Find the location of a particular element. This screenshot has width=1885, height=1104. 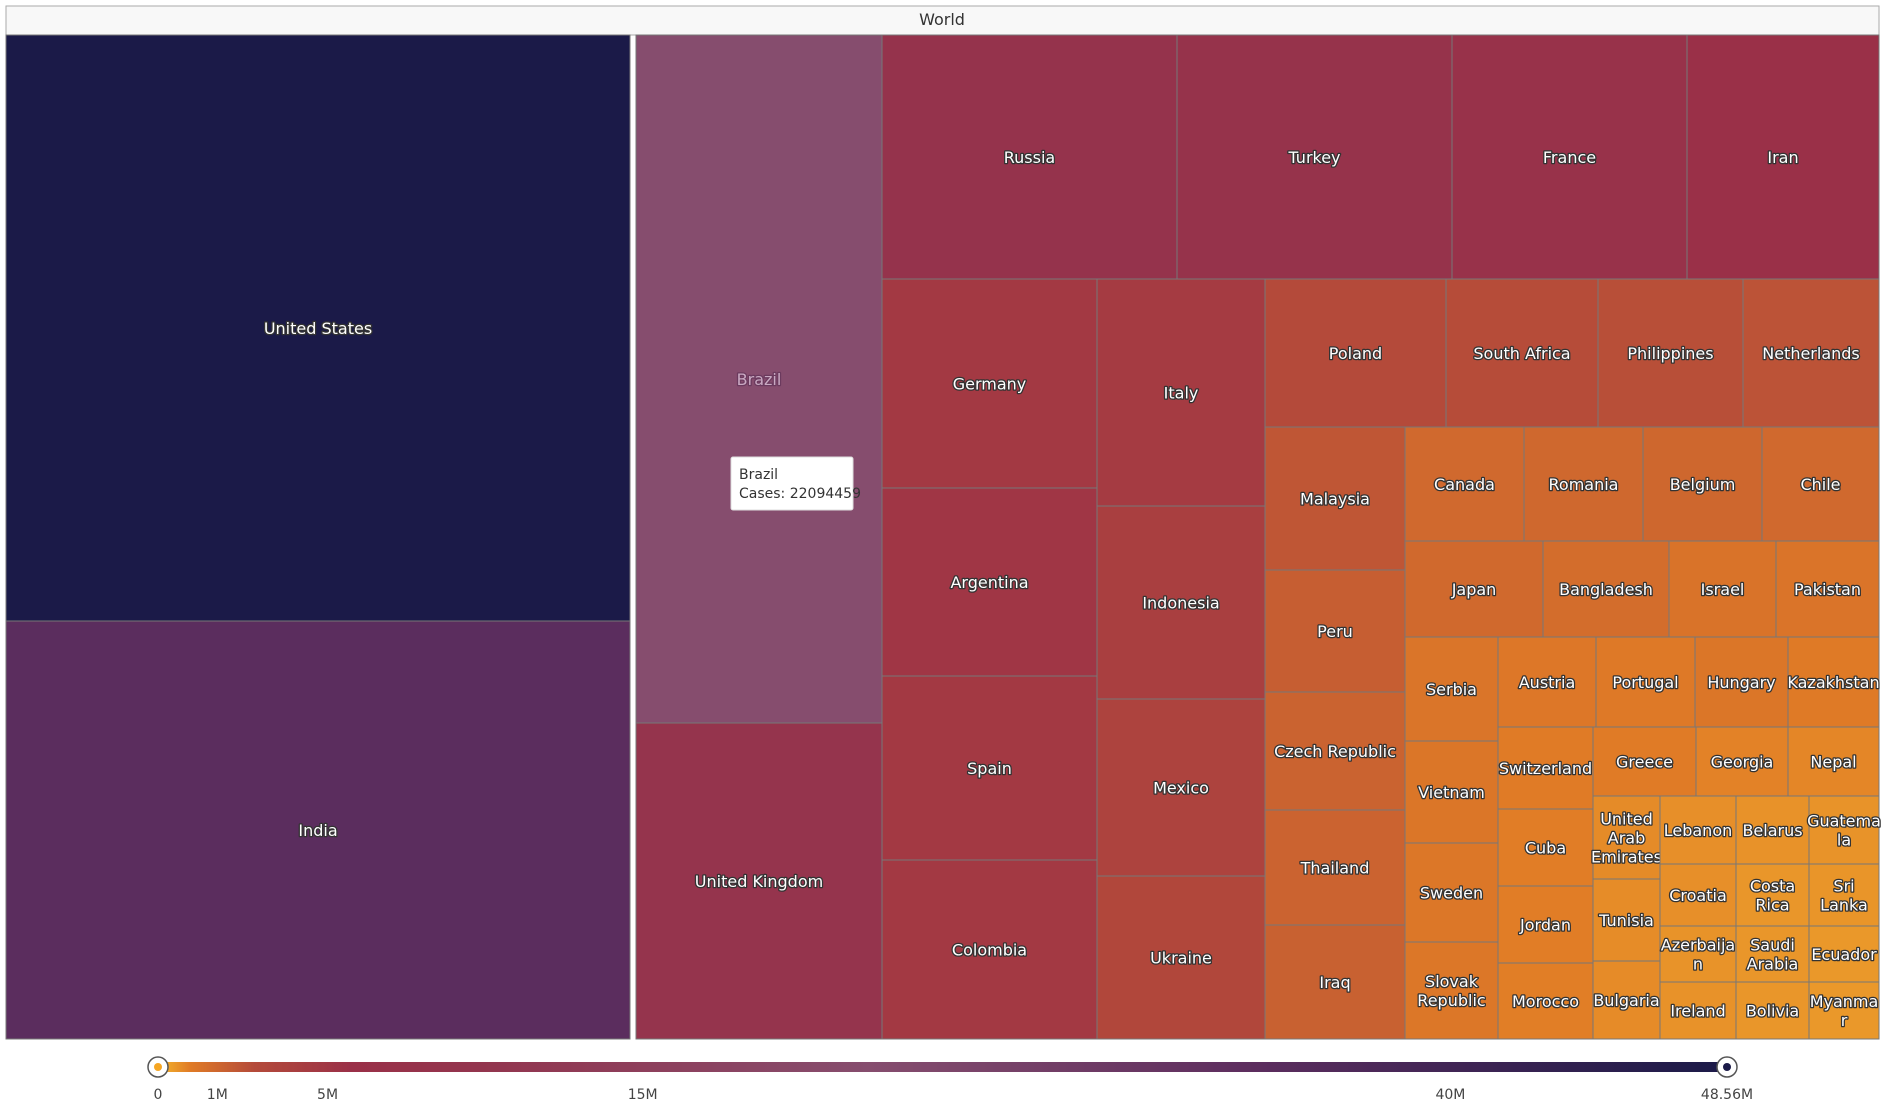

tile-rect-morocco is located at coordinates (1545, 1001).